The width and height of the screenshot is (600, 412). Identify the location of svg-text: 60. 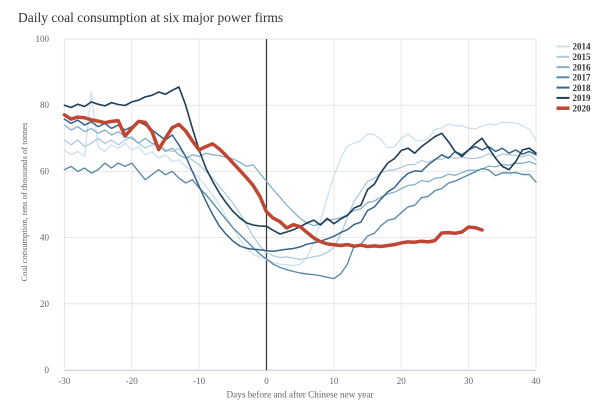
(45, 171).